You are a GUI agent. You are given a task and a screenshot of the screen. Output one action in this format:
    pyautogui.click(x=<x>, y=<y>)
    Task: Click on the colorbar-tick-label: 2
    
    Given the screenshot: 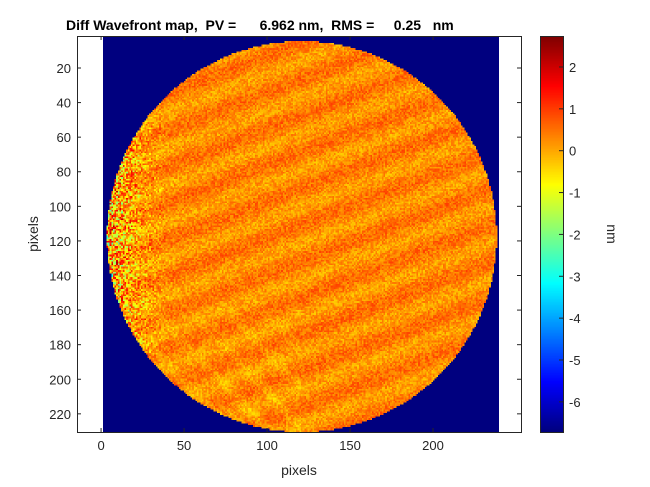 What is the action you would take?
    pyautogui.click(x=572, y=67)
    